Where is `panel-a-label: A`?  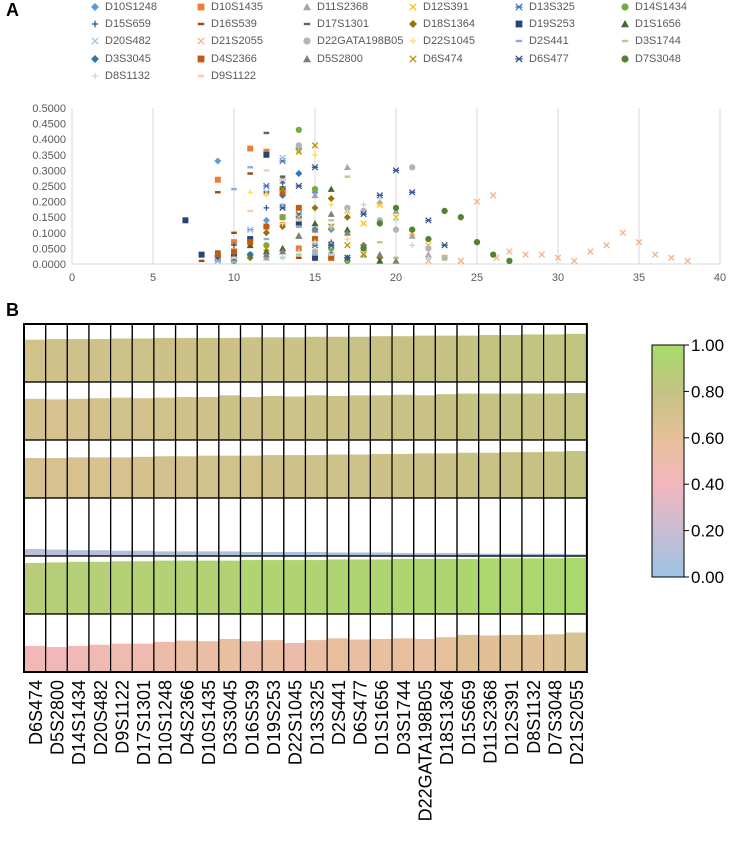 panel-a-label: A is located at coordinates (12, 10).